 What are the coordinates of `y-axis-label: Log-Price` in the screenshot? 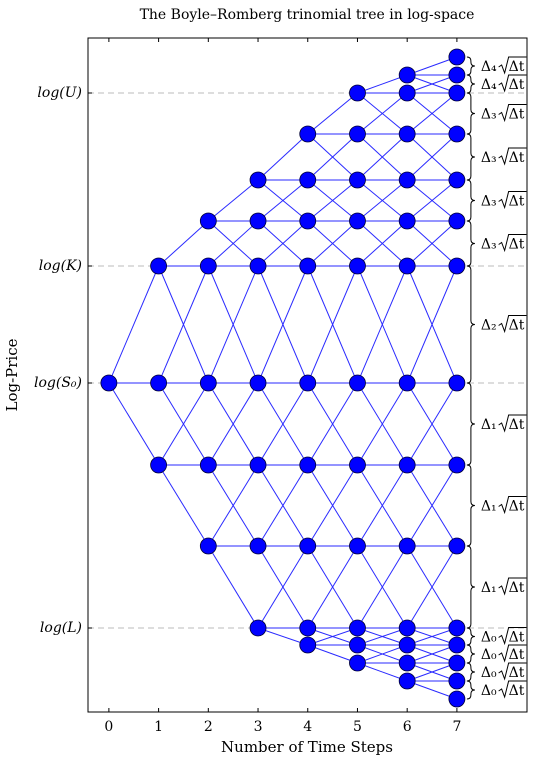 It's located at (12, 374).